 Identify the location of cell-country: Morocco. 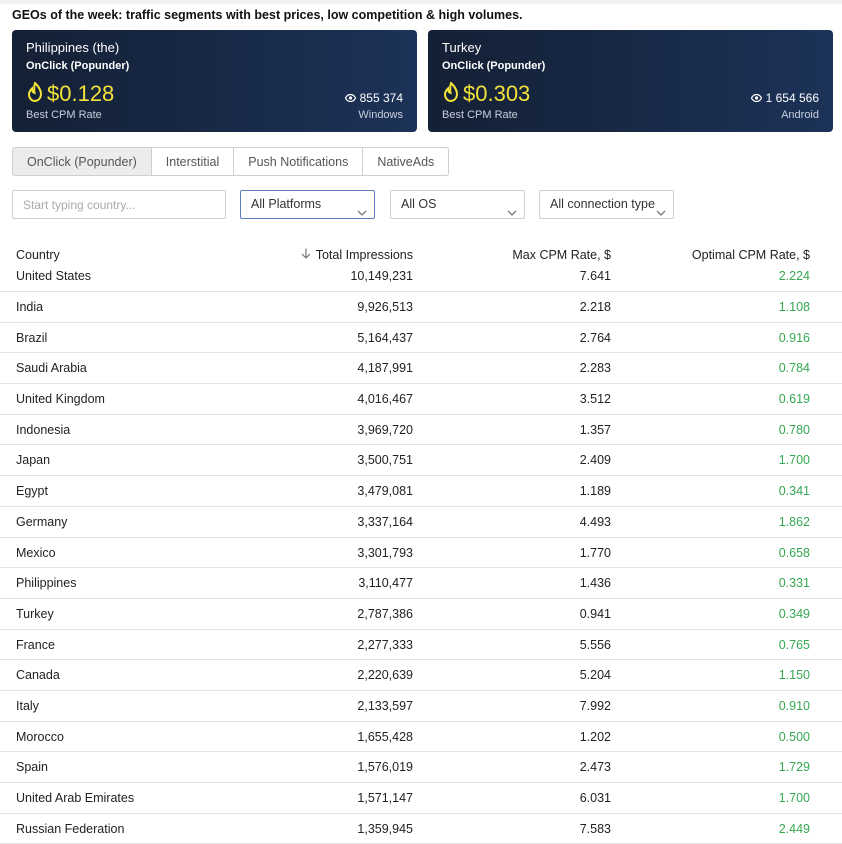
(40, 736).